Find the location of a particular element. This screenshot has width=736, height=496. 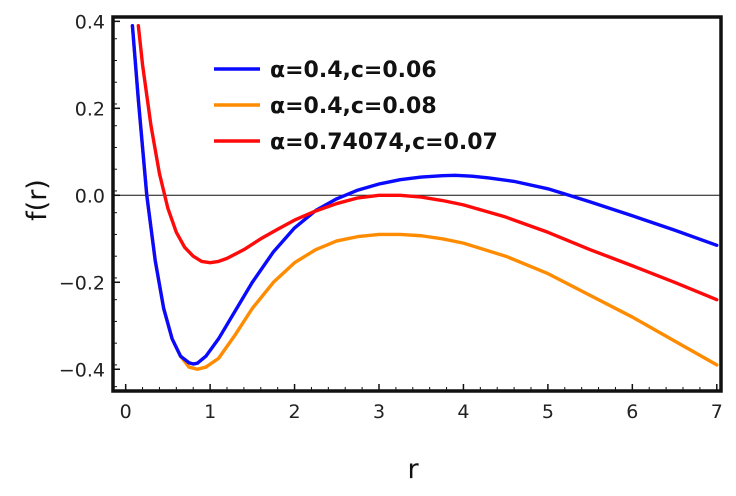

legend-label: α=0.4,c=0.06 is located at coordinates (353, 70).